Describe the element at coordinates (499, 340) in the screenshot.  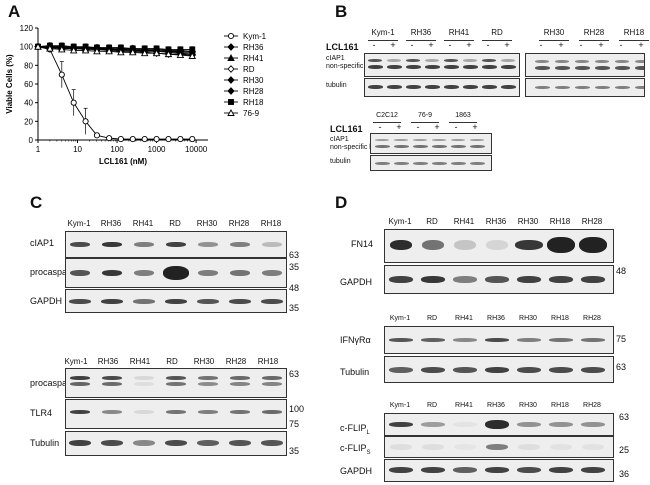
I see `blot-ifngra` at that location.